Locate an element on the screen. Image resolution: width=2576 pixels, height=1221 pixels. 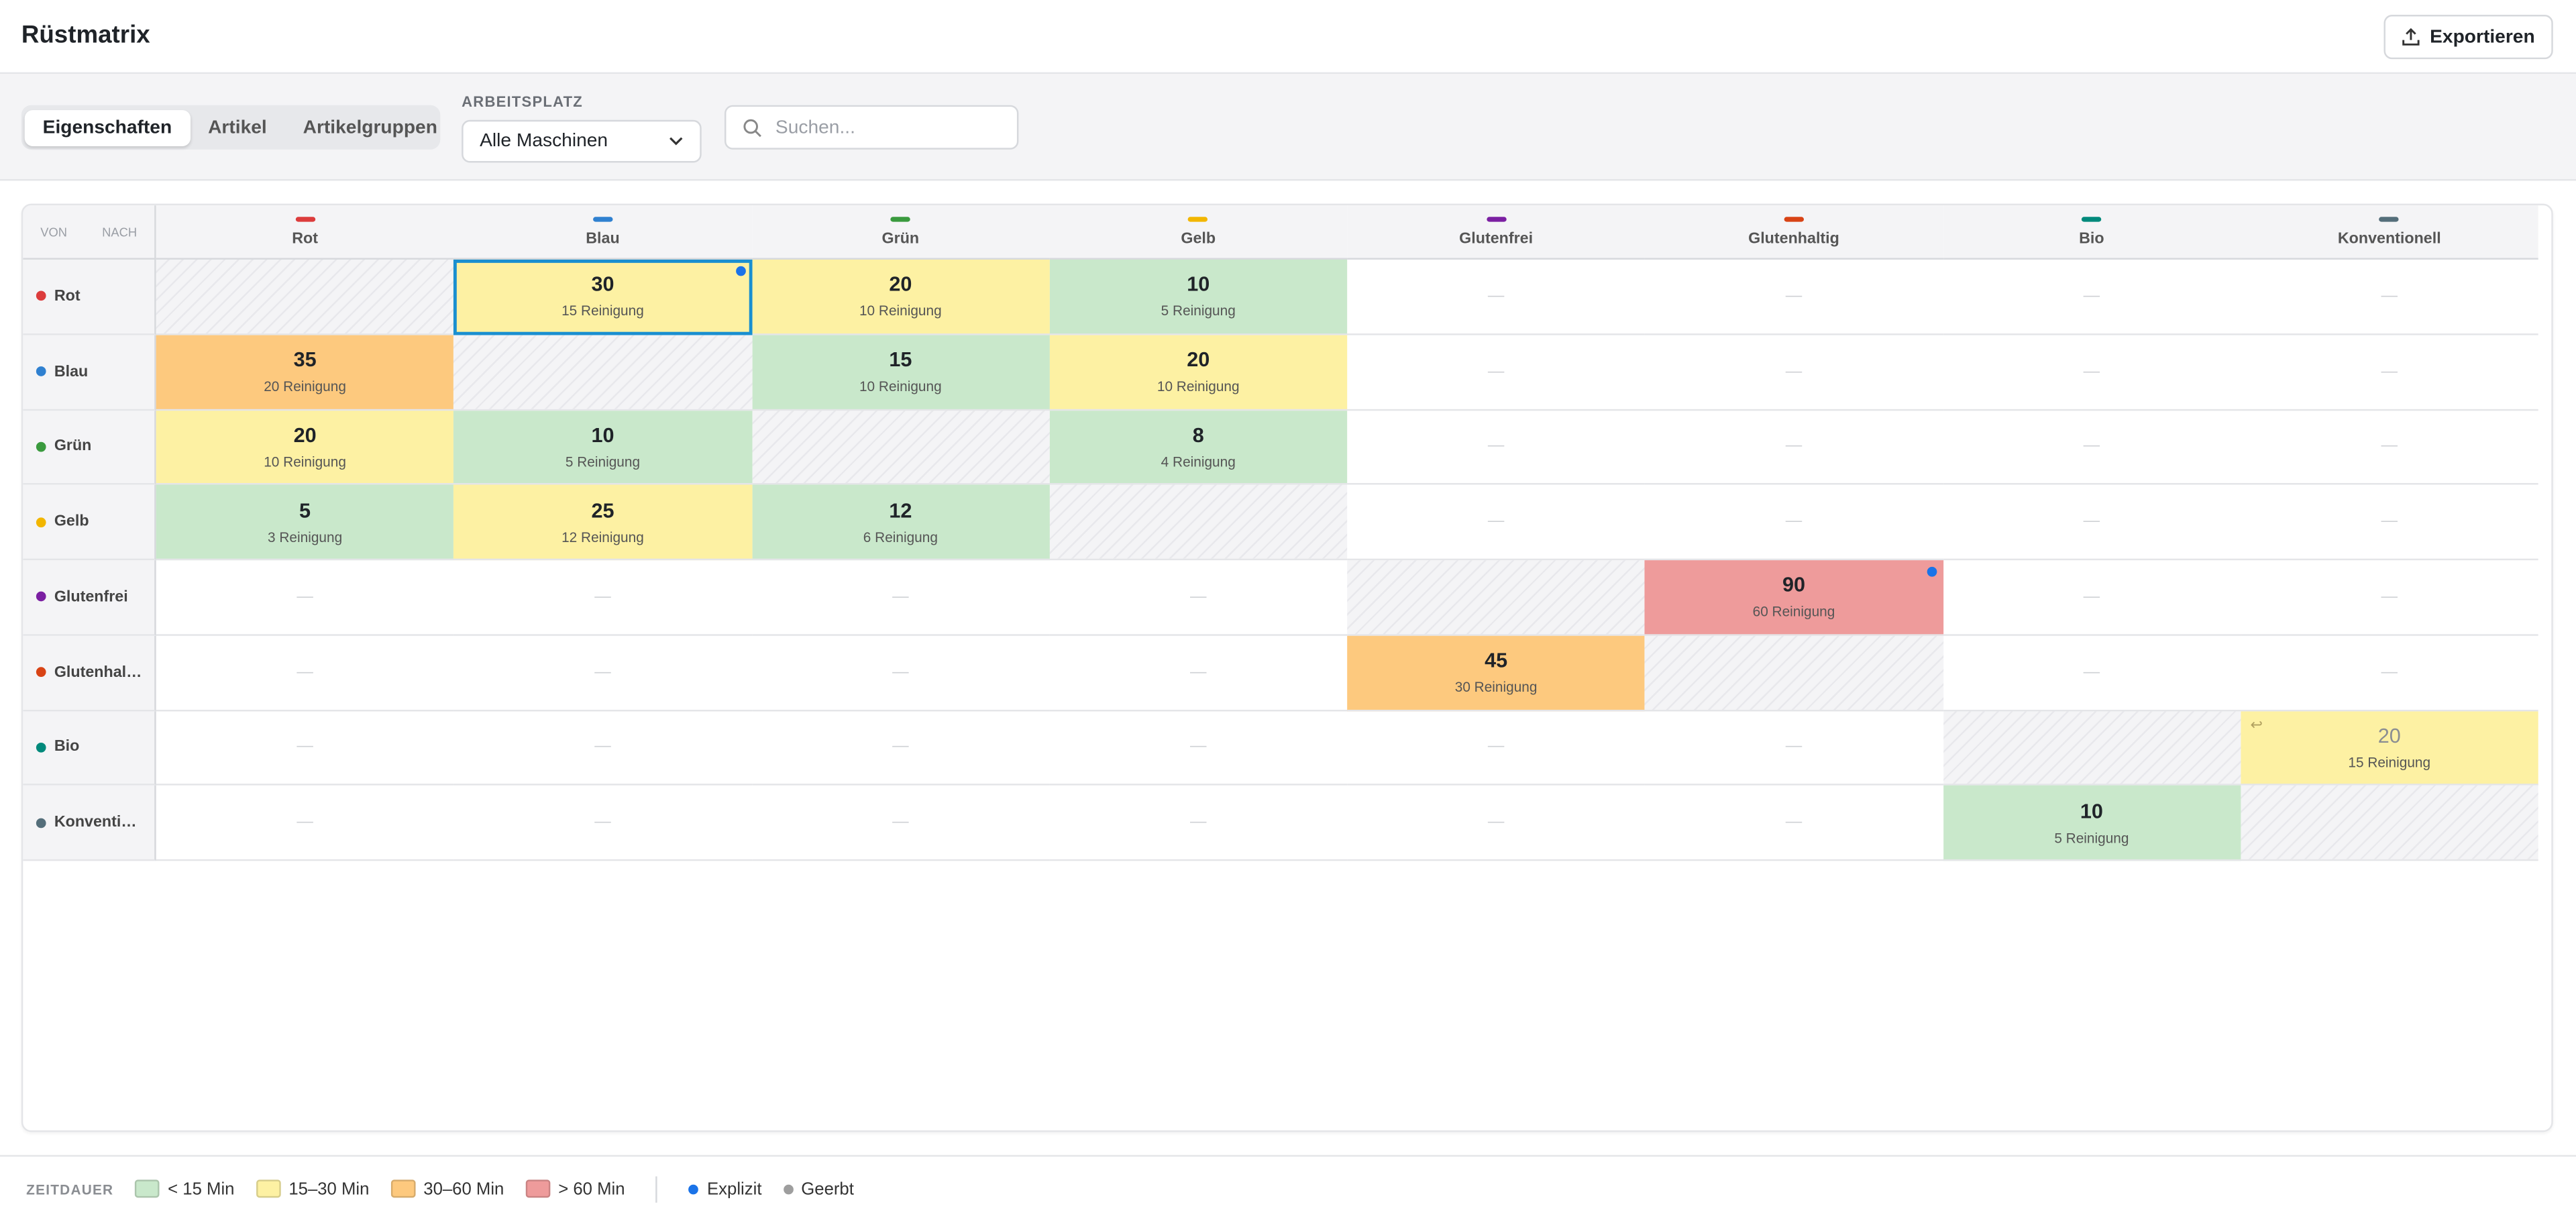
setup-time: 25 is located at coordinates (602, 510).